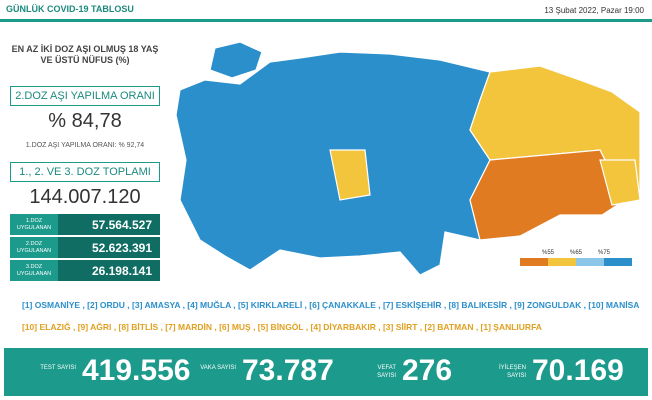  Describe the element at coordinates (512, 372) in the screenshot. I see `stat-label: İYİLEŞEN SAYISI` at that location.